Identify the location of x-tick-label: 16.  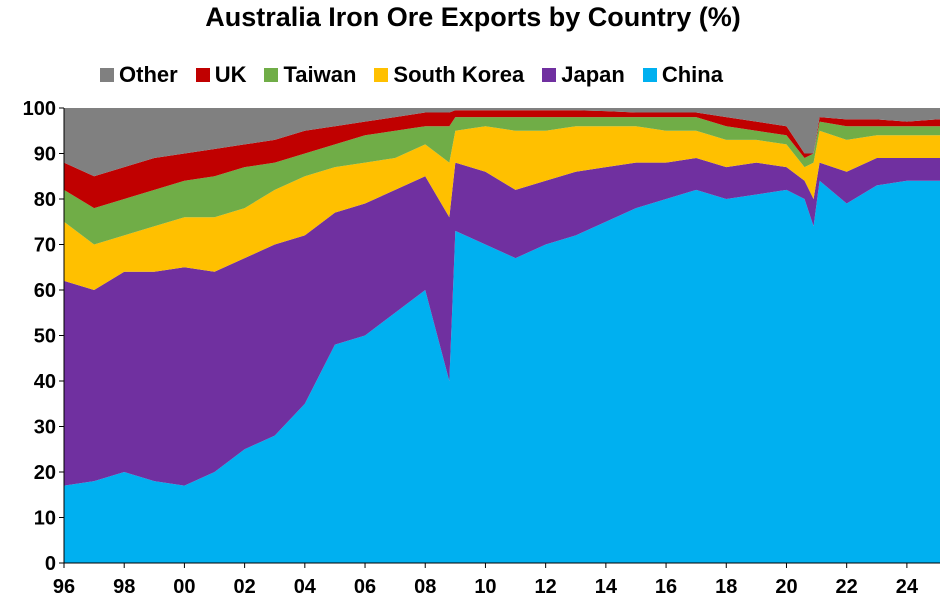
(666, 587).